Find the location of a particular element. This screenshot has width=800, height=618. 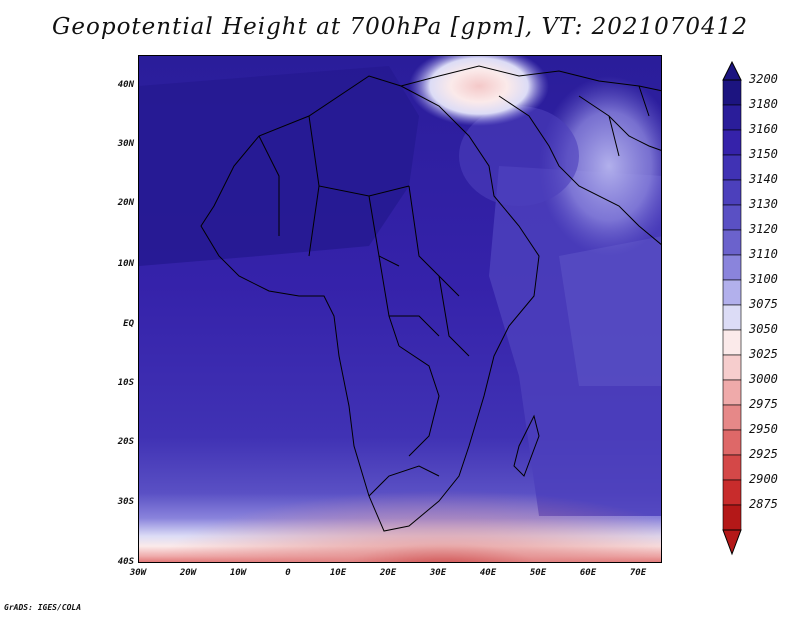

lon-label-20w: 20W is located at coordinates (188, 573).